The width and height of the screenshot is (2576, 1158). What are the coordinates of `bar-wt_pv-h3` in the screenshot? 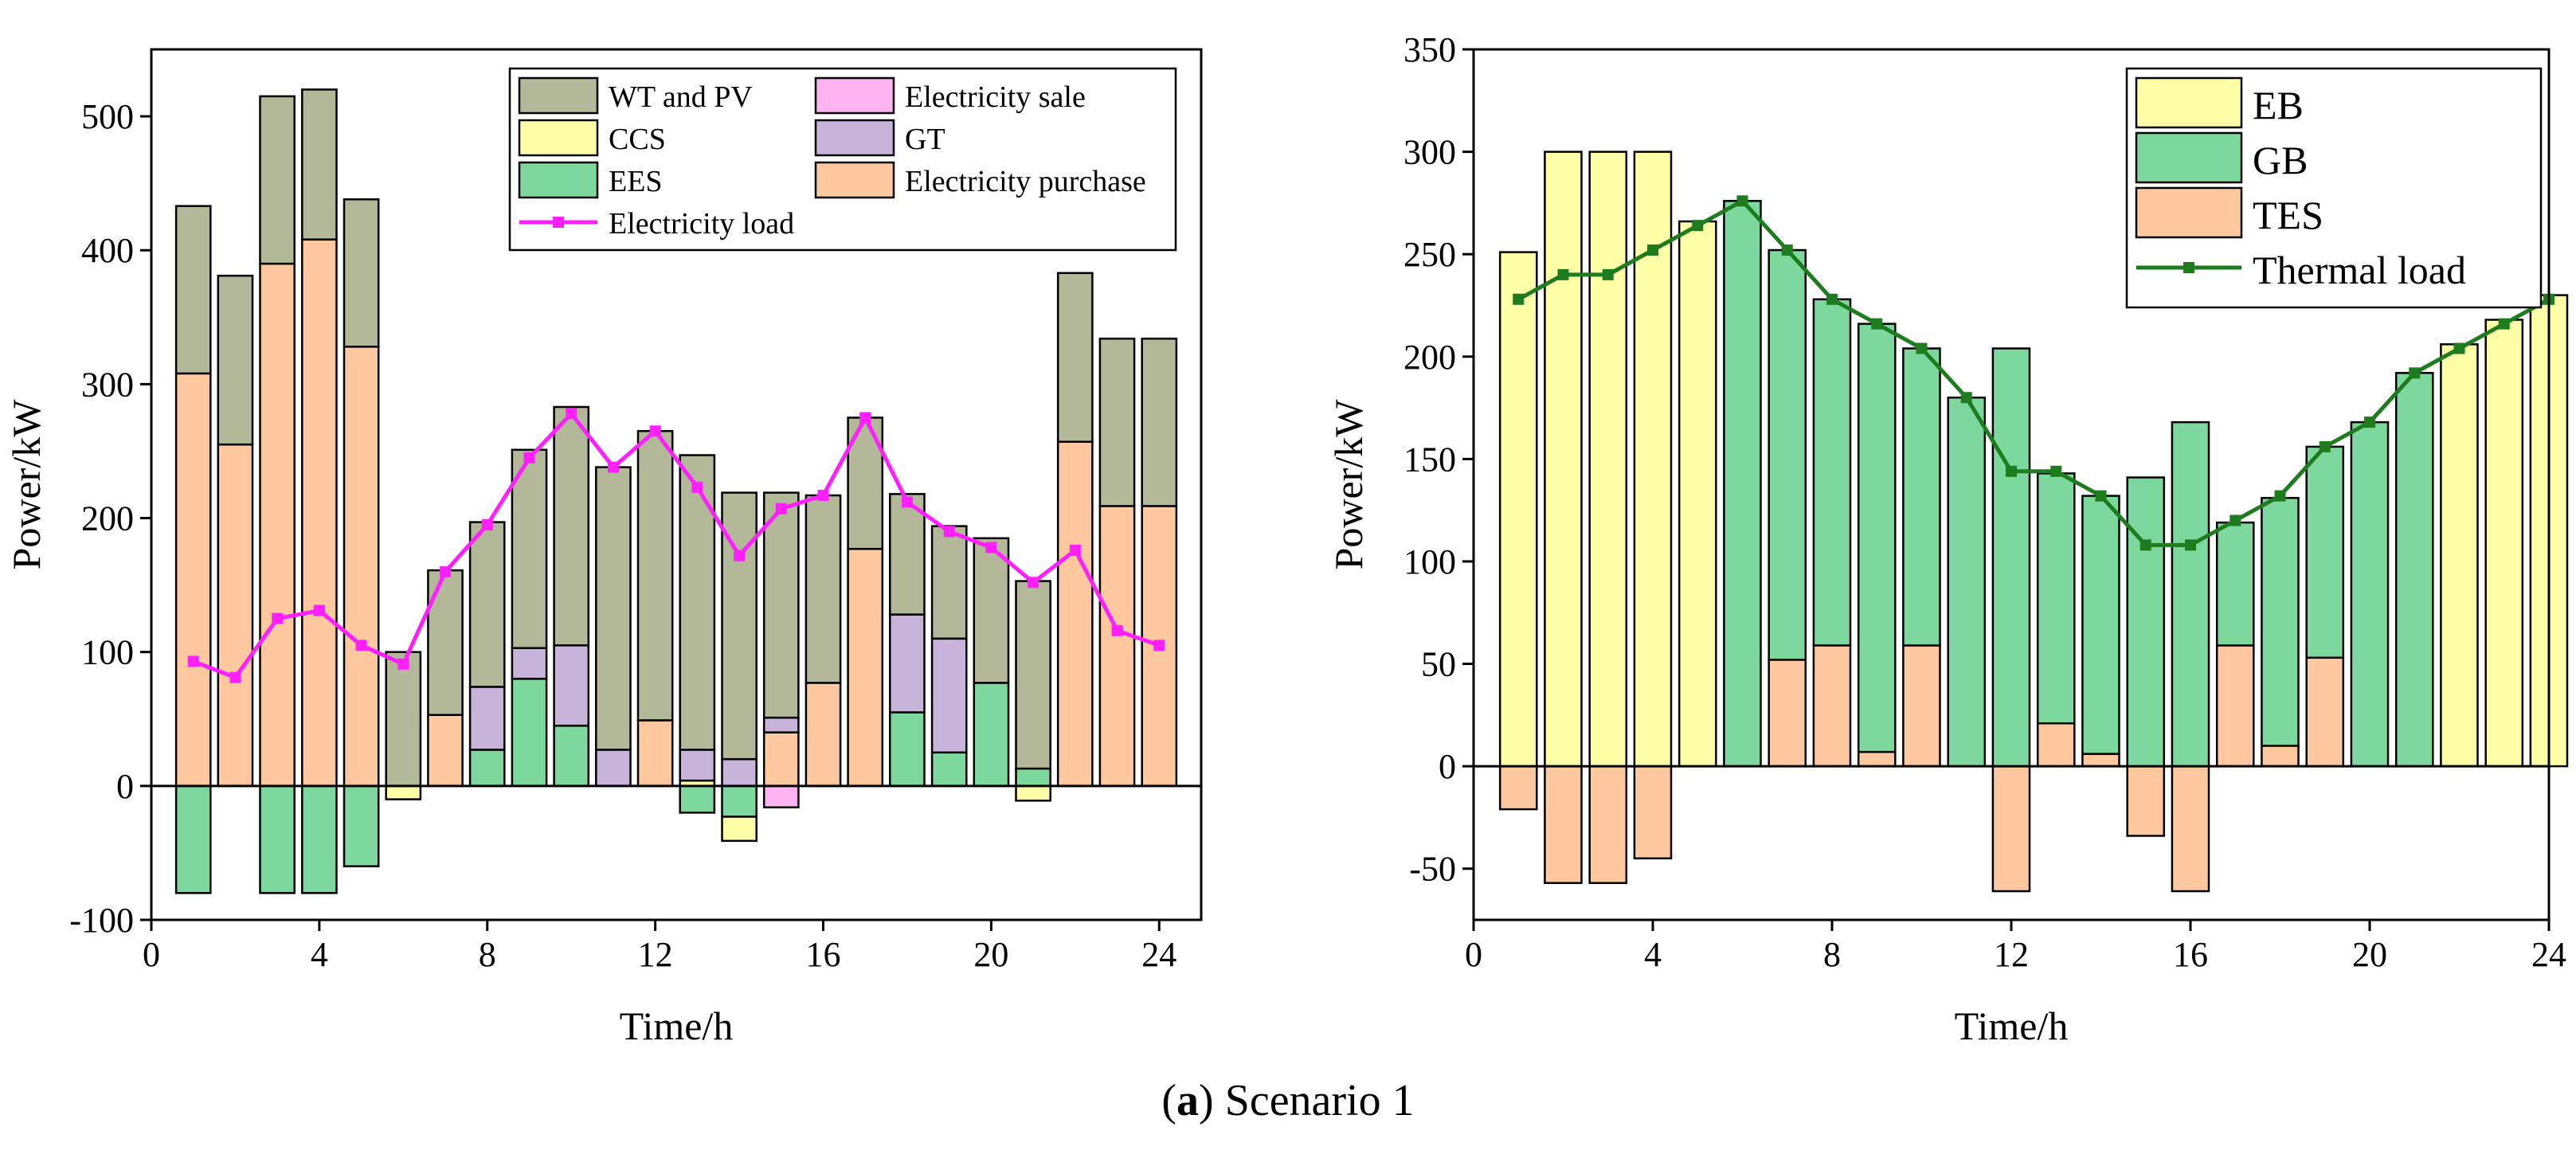 It's located at (277, 180).